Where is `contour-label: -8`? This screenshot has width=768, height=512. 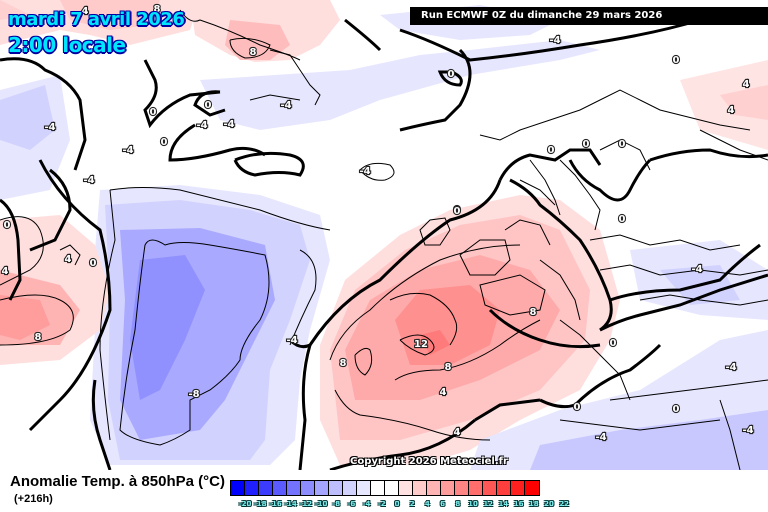 contour-label: -8 is located at coordinates (193, 394).